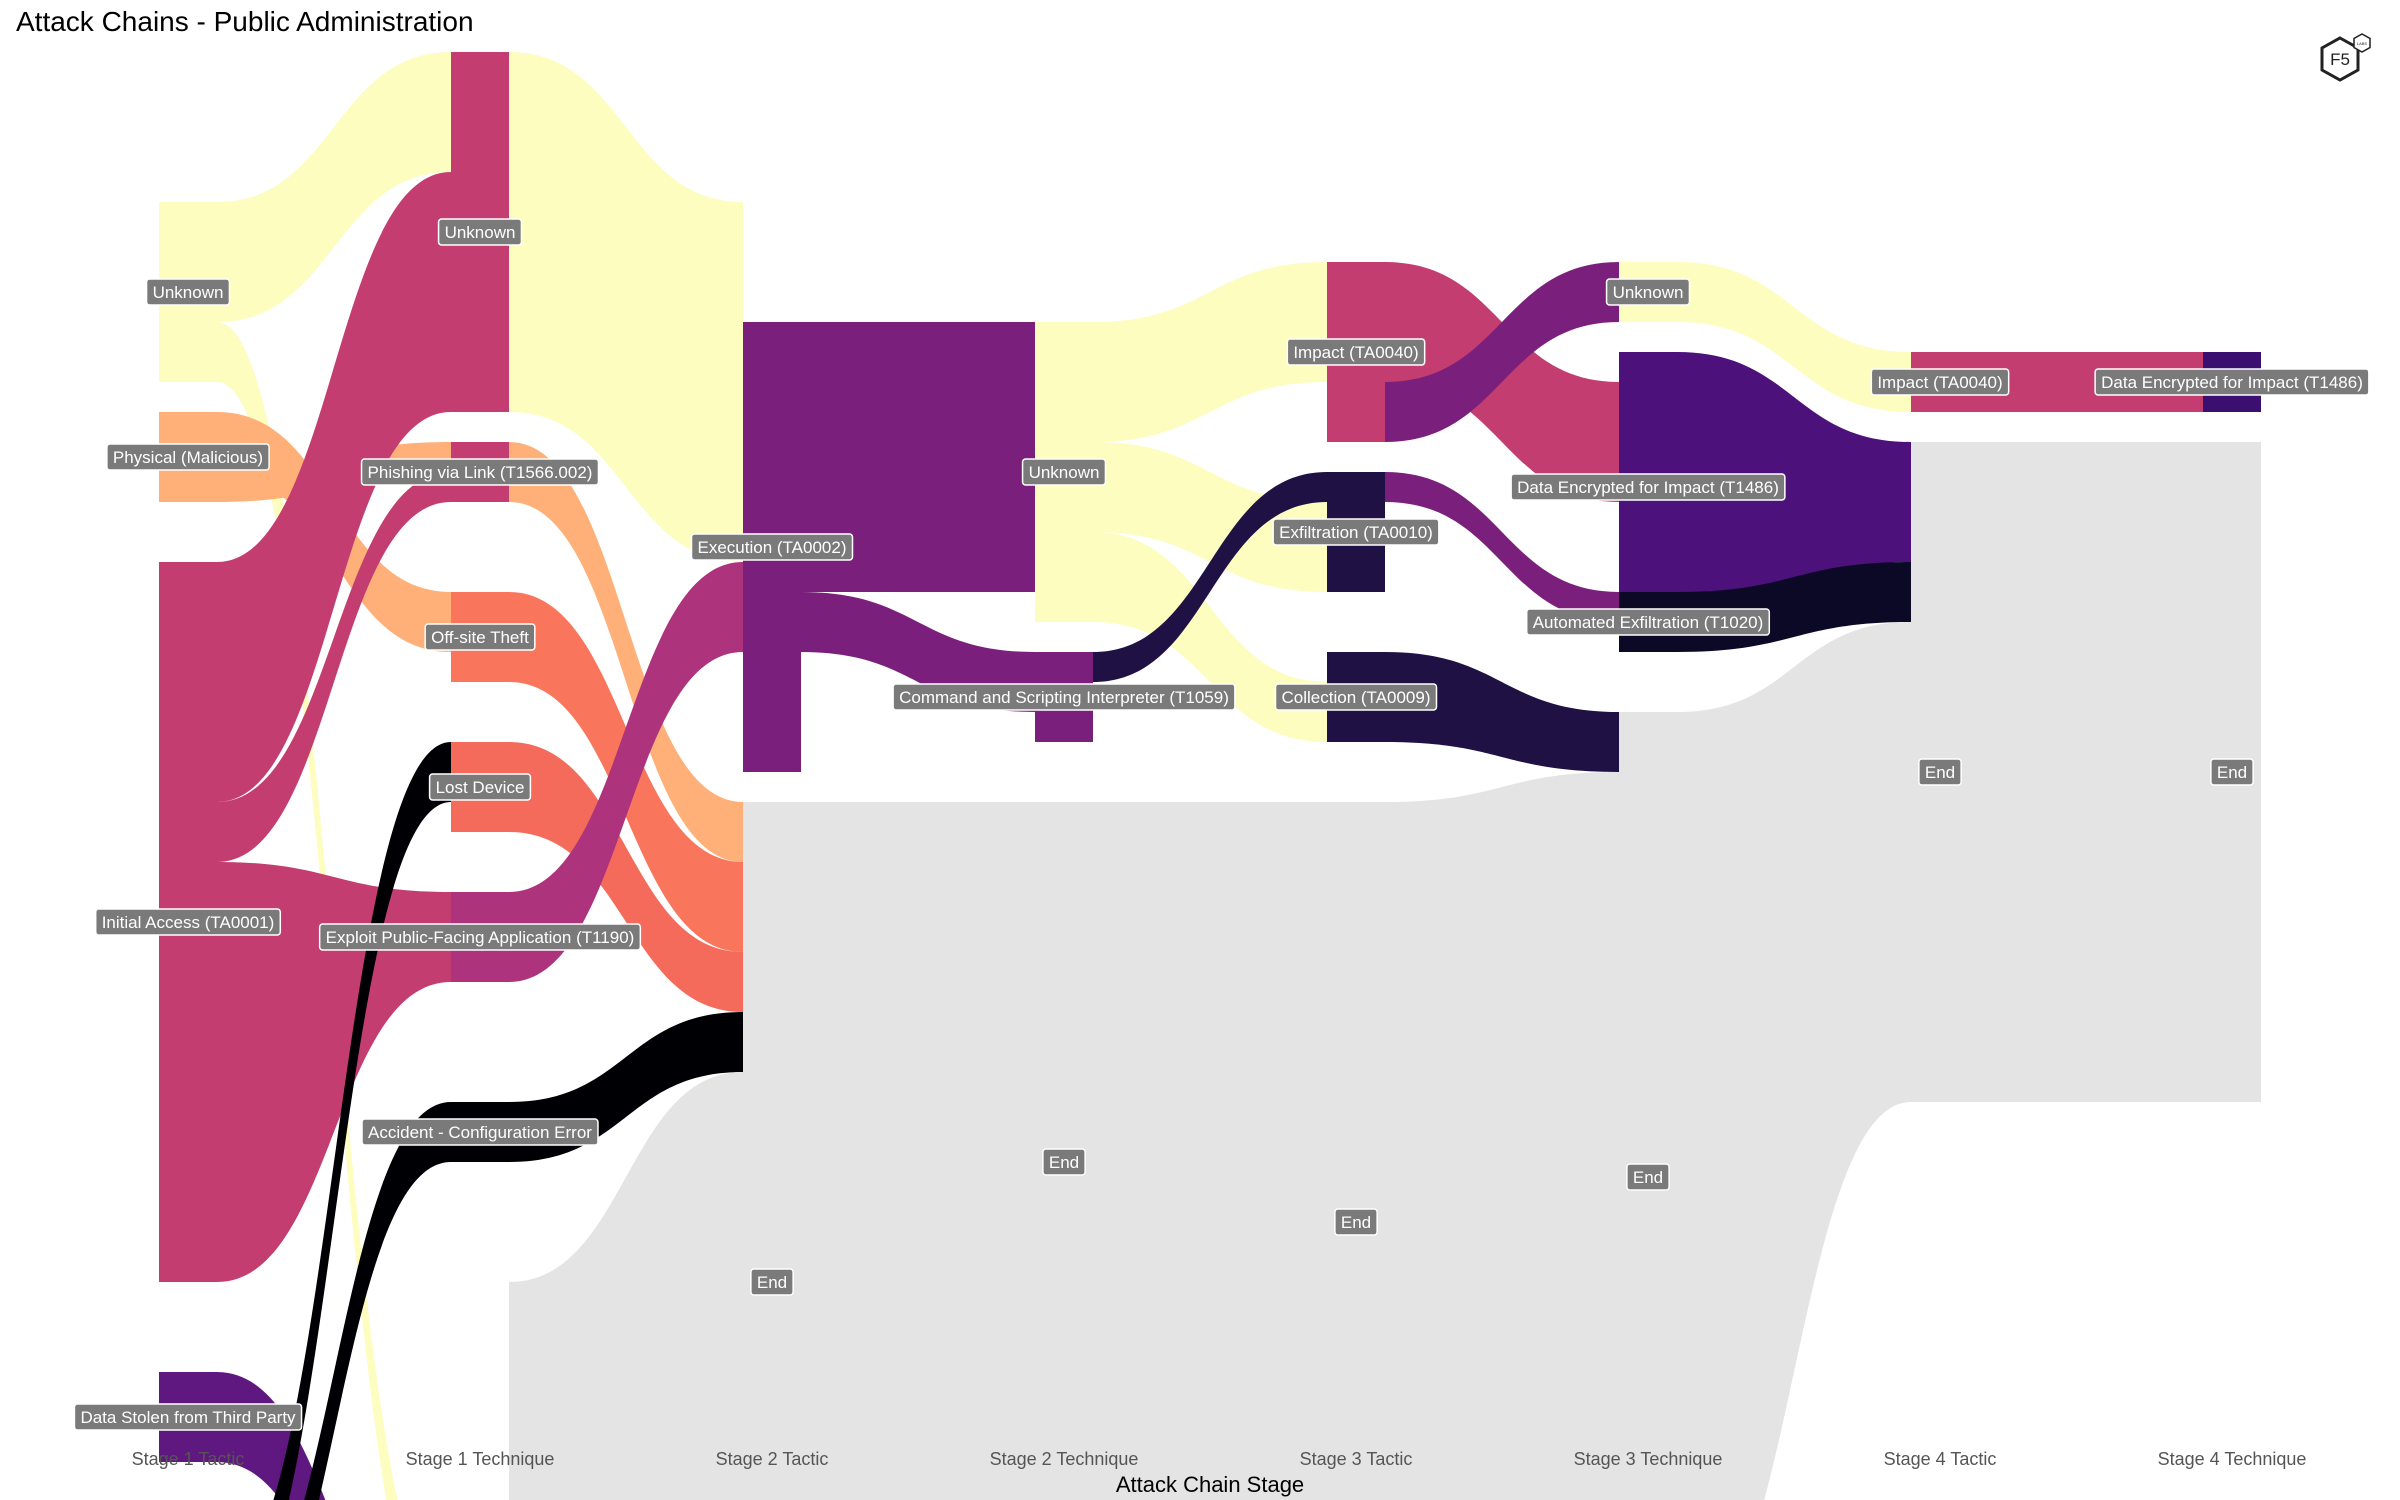 The height and width of the screenshot is (1500, 2400). I want to click on f5-labs-logo-icon: F5 LABS, so click(2345, 57).